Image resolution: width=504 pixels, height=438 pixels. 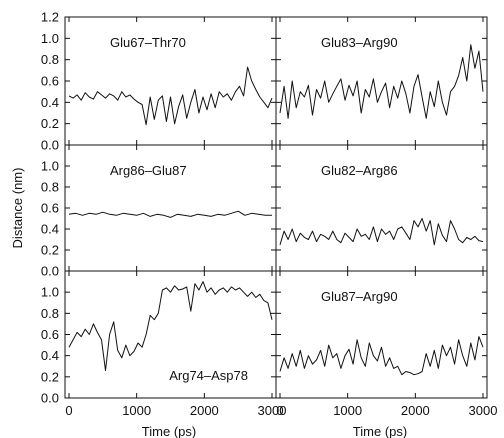 What do you see at coordinates (208, 375) in the screenshot?
I see `panel-label: Arg74–Asp78` at bounding box center [208, 375].